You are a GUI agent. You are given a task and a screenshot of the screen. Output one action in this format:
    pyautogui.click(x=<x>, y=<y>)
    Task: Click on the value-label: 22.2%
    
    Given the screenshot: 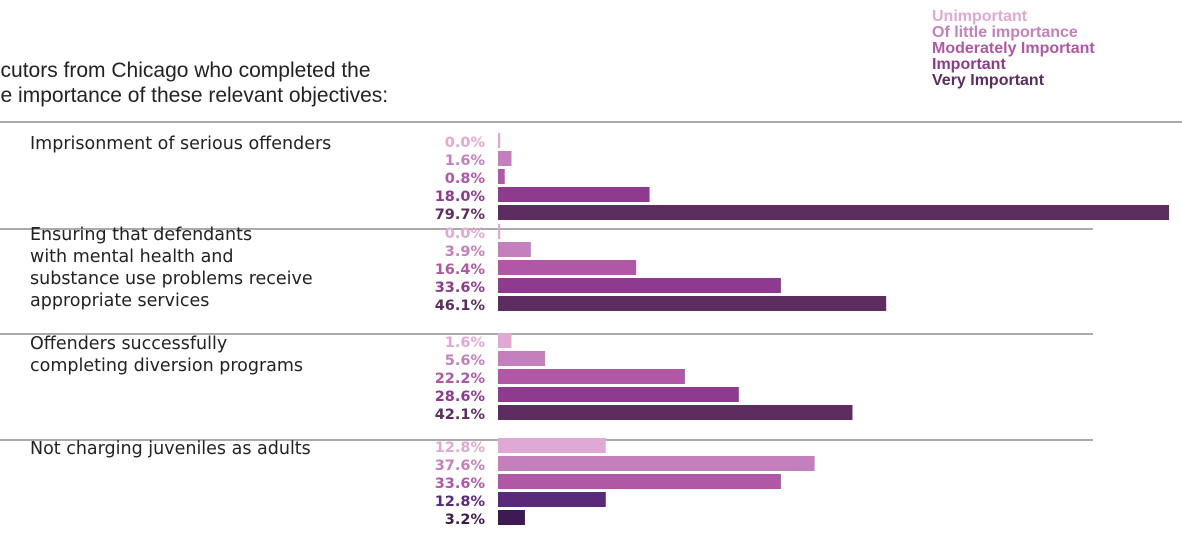 What is the action you would take?
    pyautogui.click(x=460, y=379)
    